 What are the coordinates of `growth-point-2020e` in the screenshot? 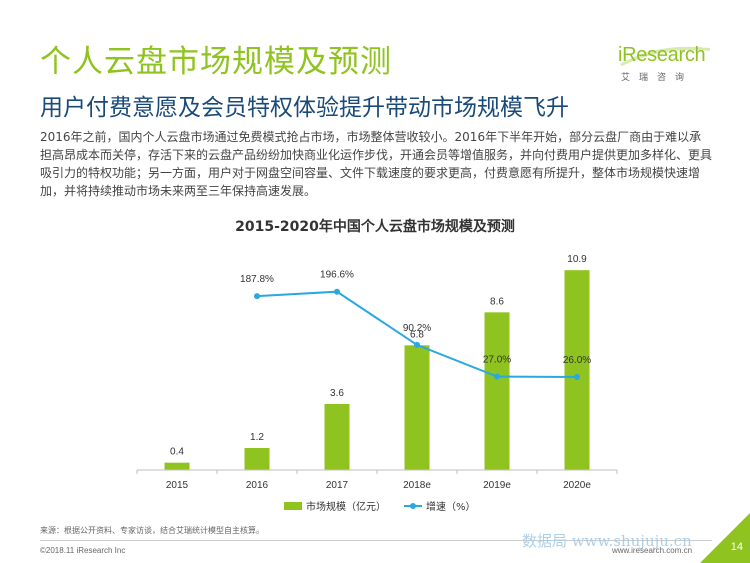 It's located at (577, 377).